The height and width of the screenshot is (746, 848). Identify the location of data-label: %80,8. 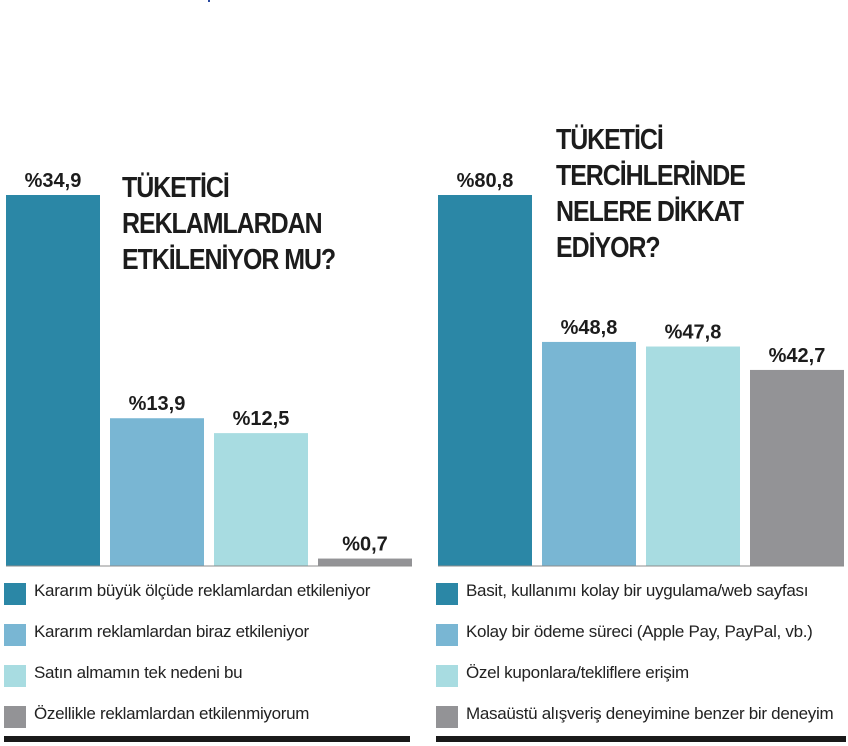
(485, 181).